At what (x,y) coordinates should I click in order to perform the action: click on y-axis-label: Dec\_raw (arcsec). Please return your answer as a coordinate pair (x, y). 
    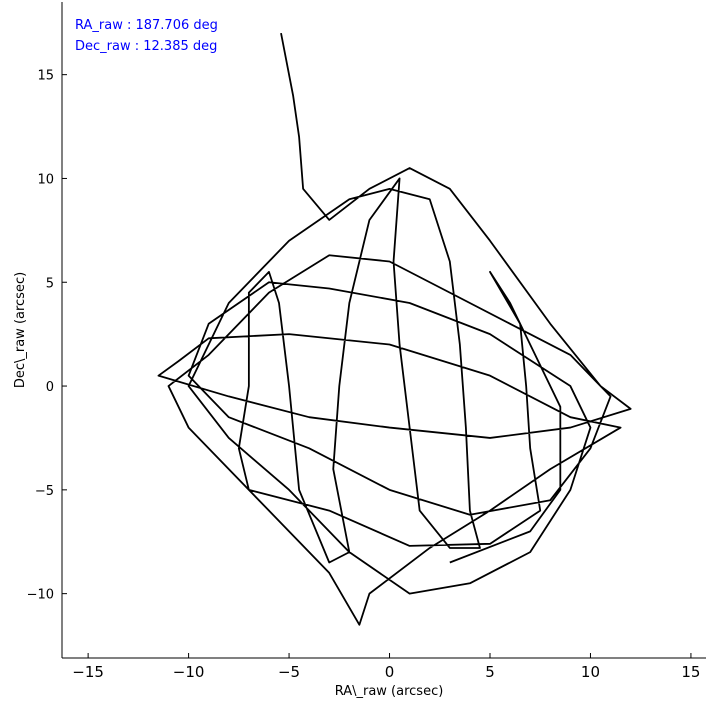
    Looking at the image, I should click on (20, 330).